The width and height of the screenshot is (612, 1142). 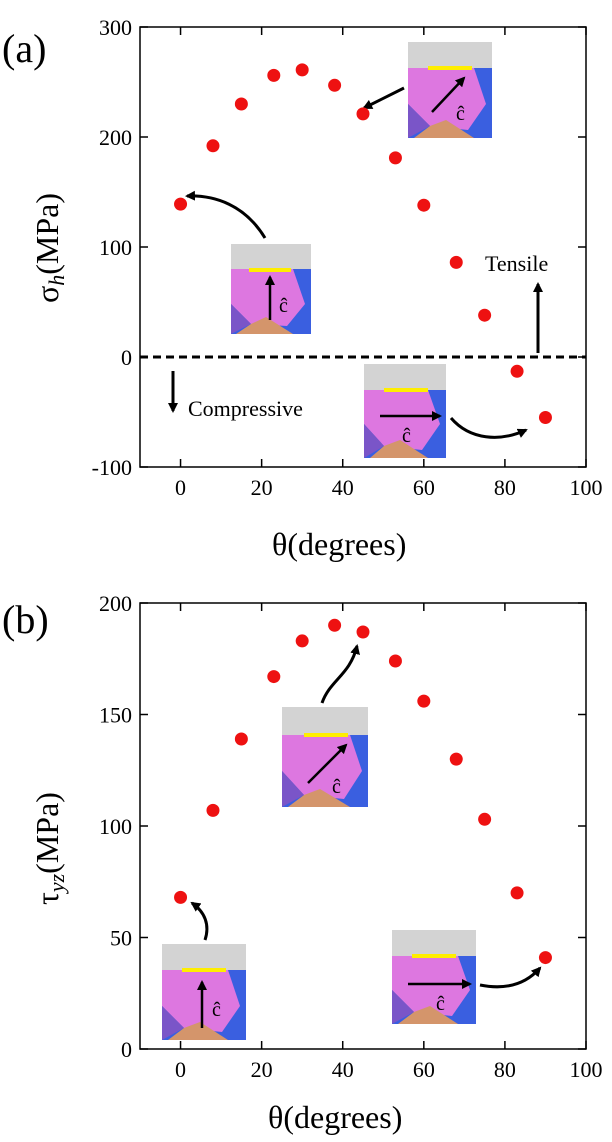 What do you see at coordinates (245, 408) in the screenshot?
I see `compressive-label: Compressive` at bounding box center [245, 408].